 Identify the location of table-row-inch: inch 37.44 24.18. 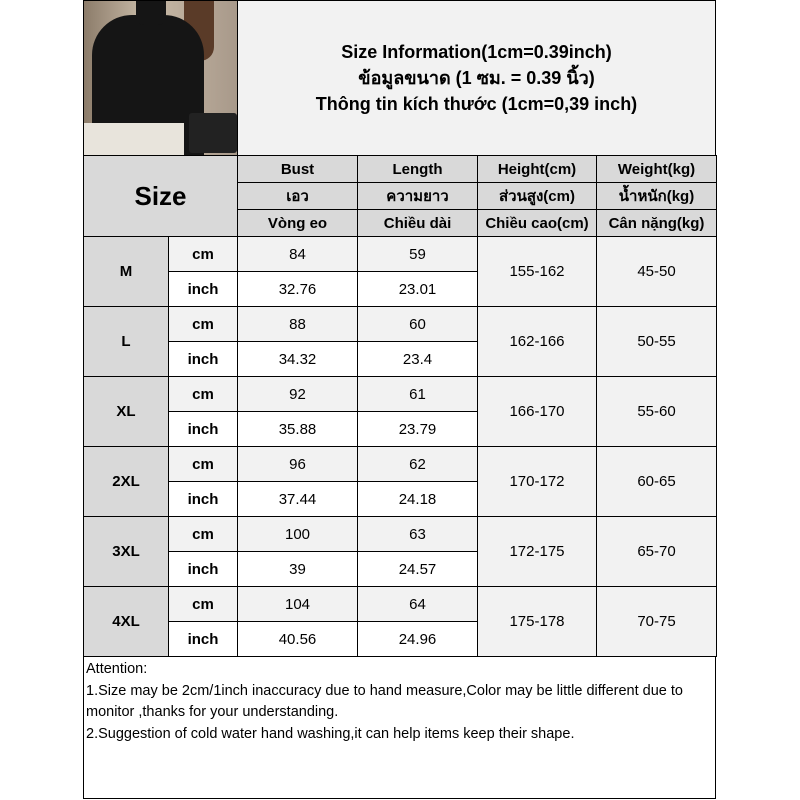
(400, 499).